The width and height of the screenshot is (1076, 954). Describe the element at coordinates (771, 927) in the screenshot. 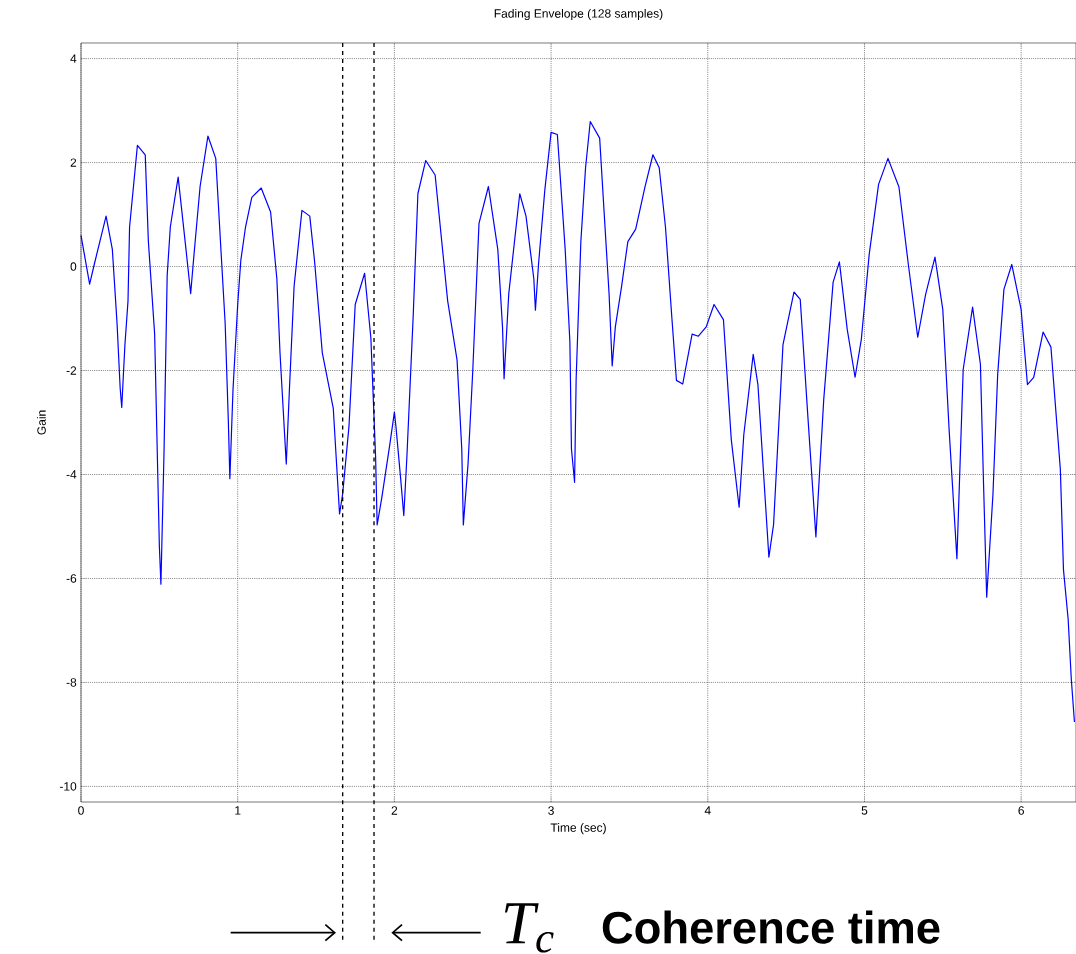

I see `text: Coherence time` at that location.